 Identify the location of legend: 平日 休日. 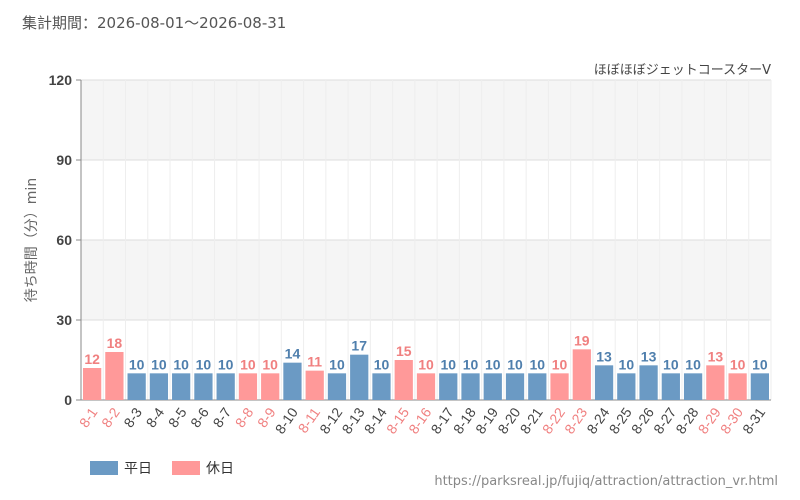
(172, 468).